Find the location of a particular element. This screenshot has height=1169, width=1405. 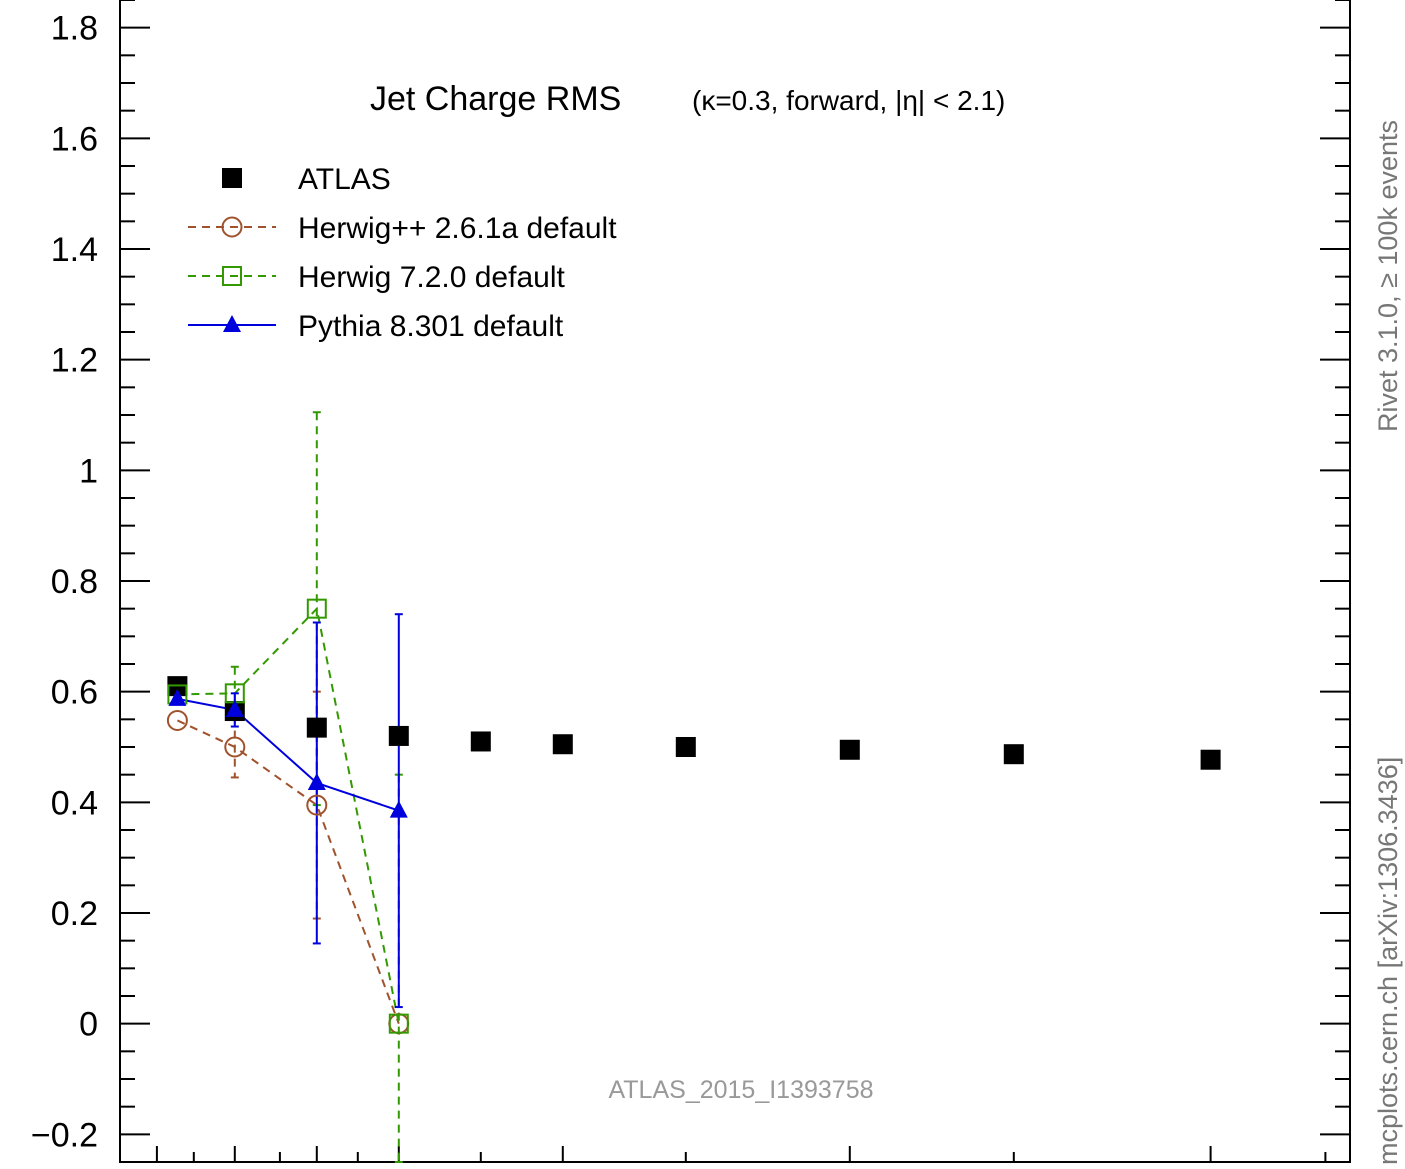

side-text-mcplots: mcplots.cern.ch [arXiv:1306.3436] is located at coordinates (1388, 961).